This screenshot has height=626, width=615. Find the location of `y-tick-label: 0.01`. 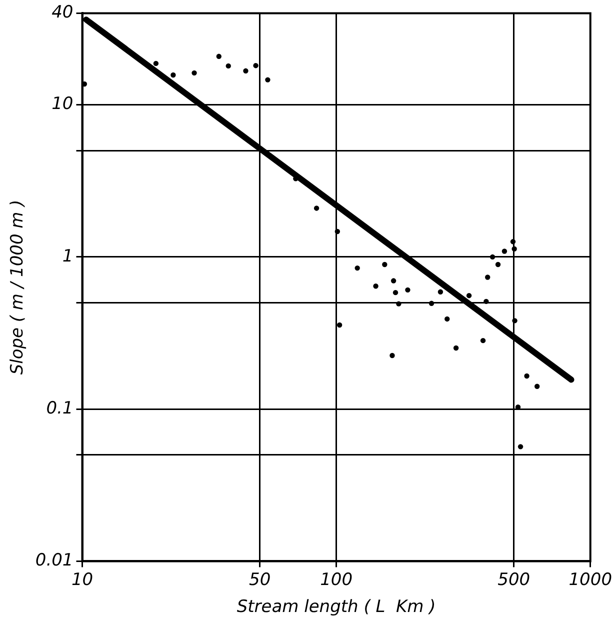

y-tick-label: 0.01 is located at coordinates (54, 560).